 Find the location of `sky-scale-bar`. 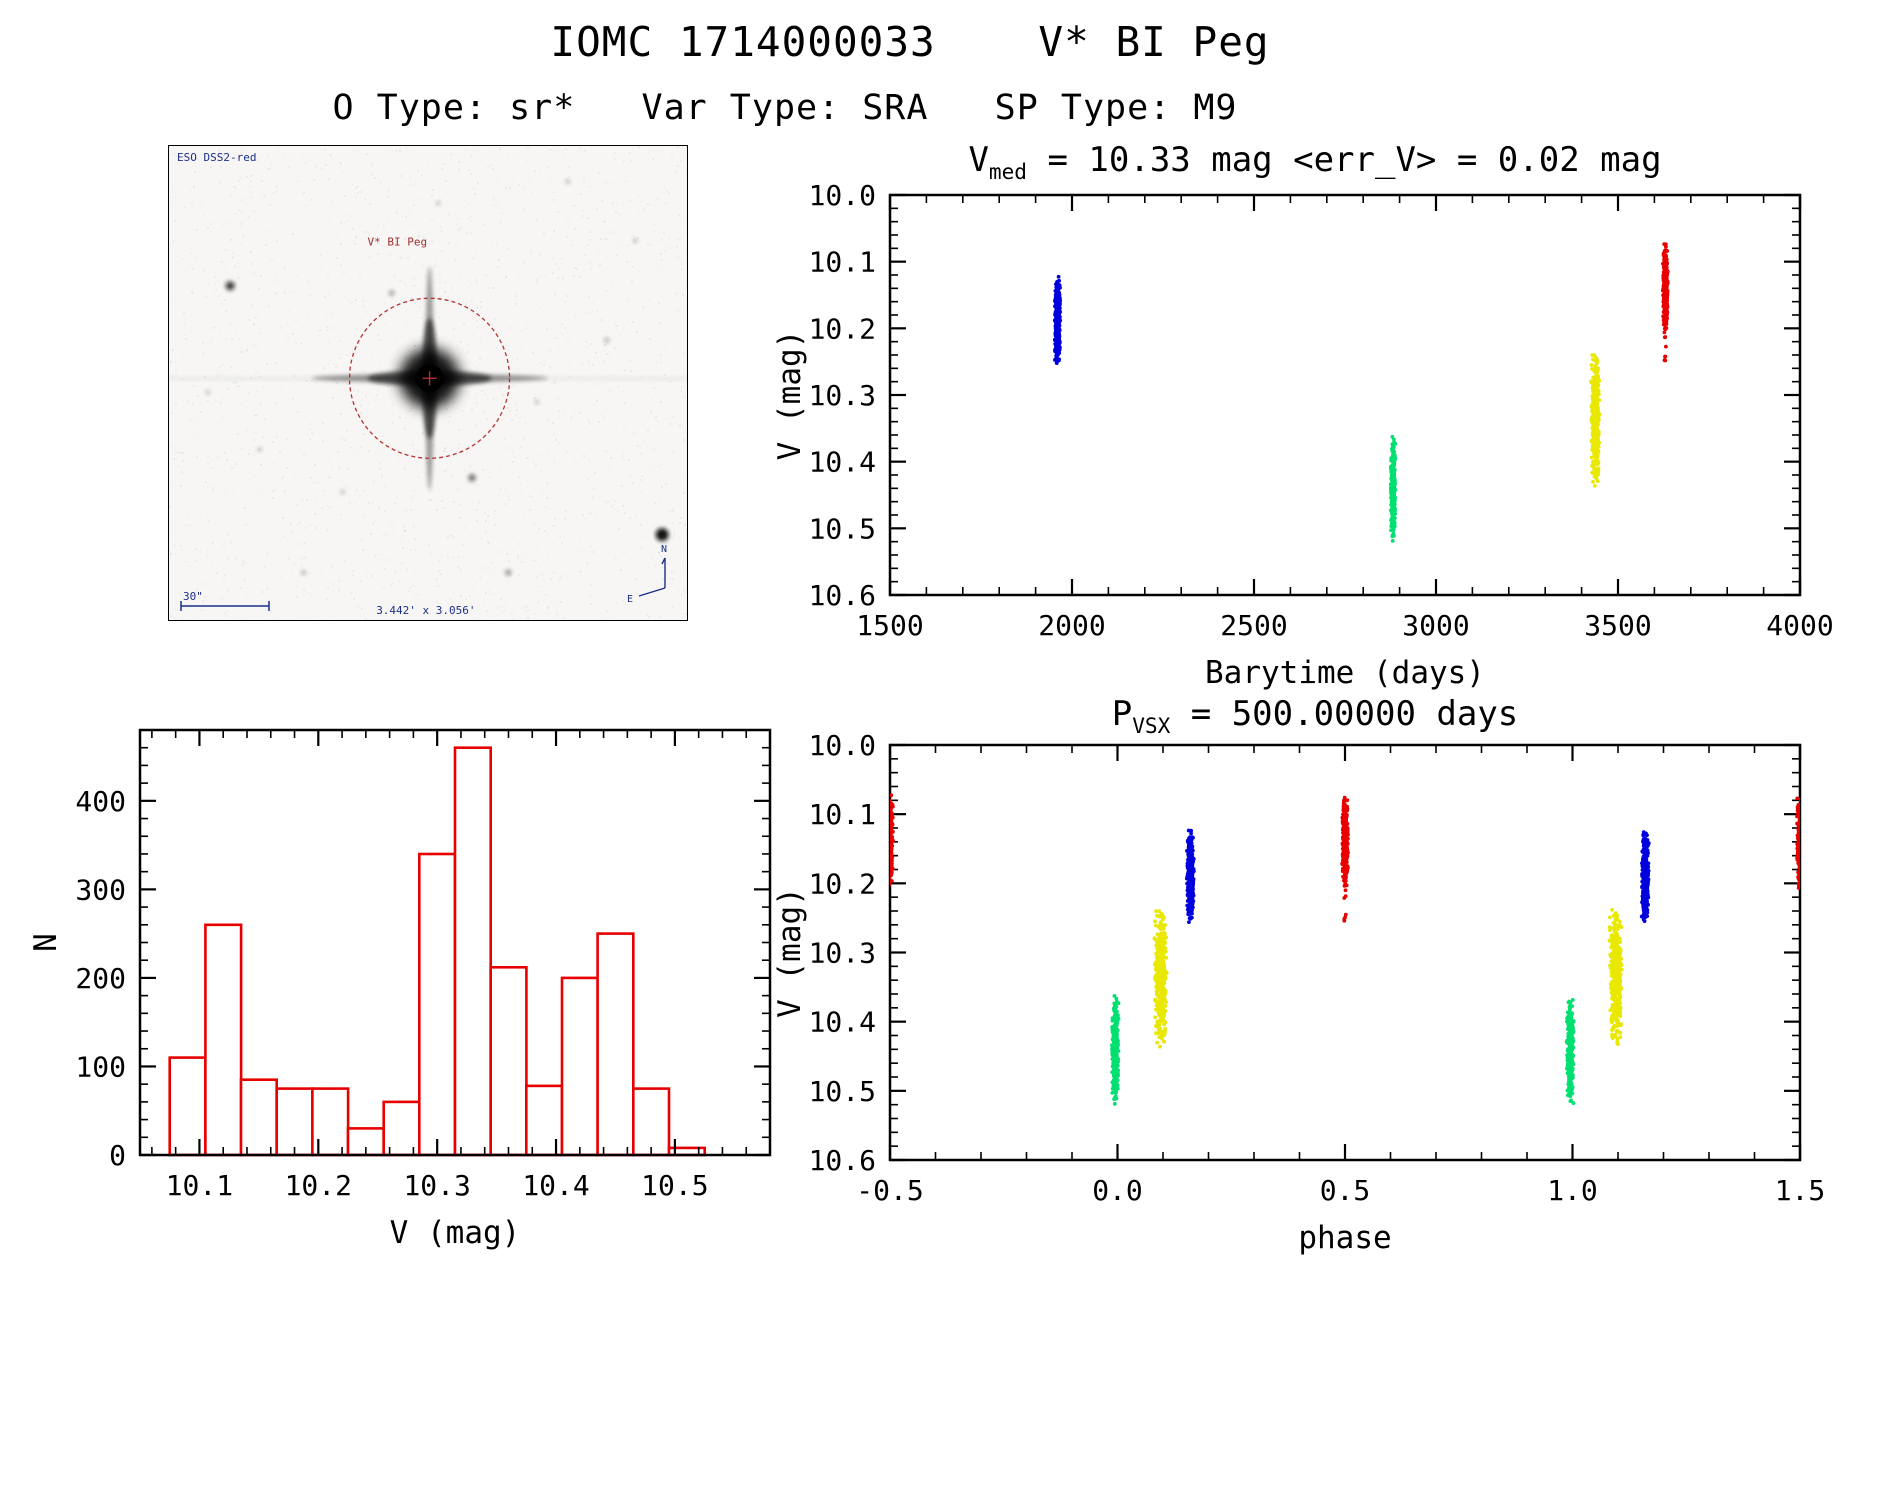

sky-scale-bar is located at coordinates (225, 606).